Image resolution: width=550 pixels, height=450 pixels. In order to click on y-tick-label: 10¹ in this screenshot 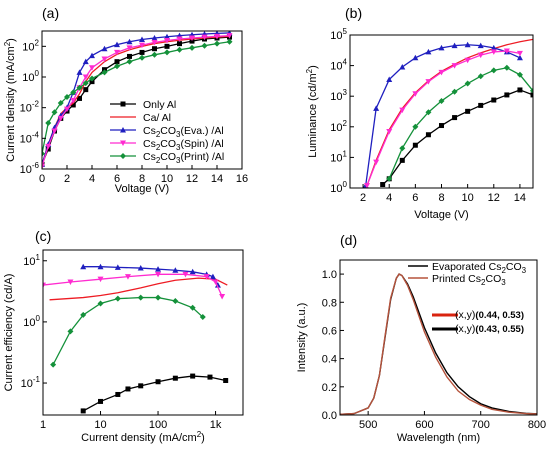, I will do `click(338, 156)`.